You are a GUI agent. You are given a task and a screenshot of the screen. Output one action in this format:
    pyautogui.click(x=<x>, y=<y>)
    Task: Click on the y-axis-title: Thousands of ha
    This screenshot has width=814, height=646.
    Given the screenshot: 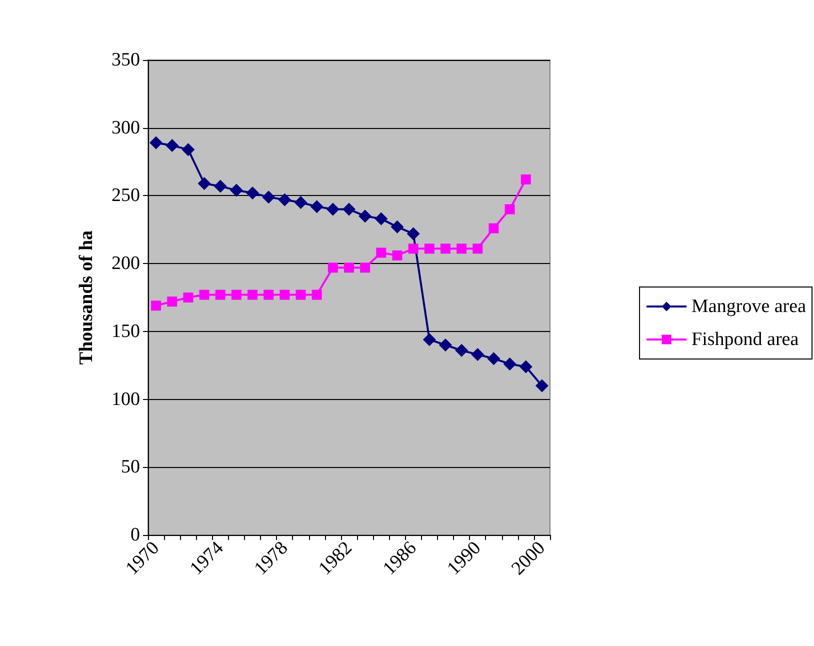 What is the action you would take?
    pyautogui.click(x=86, y=297)
    